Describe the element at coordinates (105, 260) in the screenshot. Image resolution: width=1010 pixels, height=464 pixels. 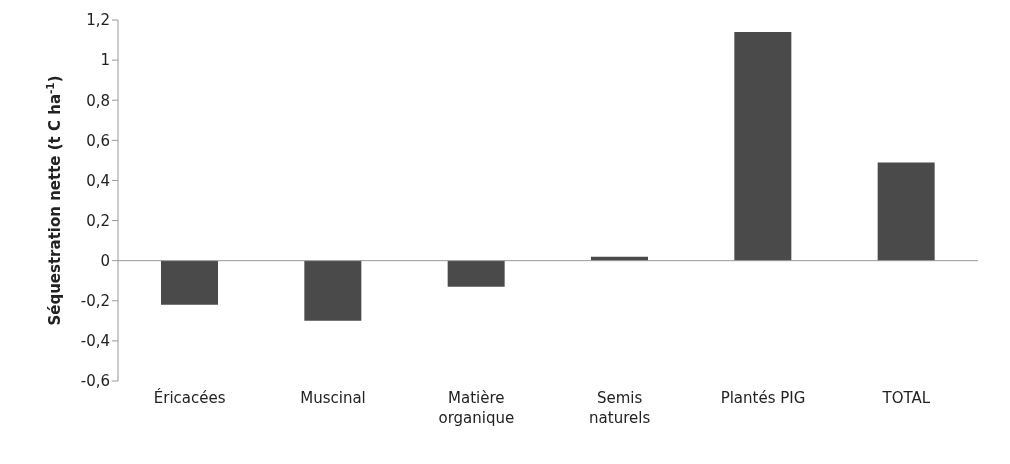
I see `y-tick-label: 0` at that location.